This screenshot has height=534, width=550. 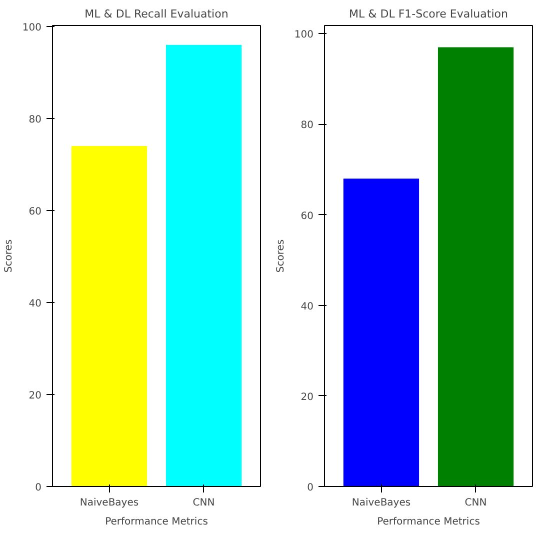 I want to click on chart-title: ML & DL F1-Score Evaluation, so click(x=428, y=14).